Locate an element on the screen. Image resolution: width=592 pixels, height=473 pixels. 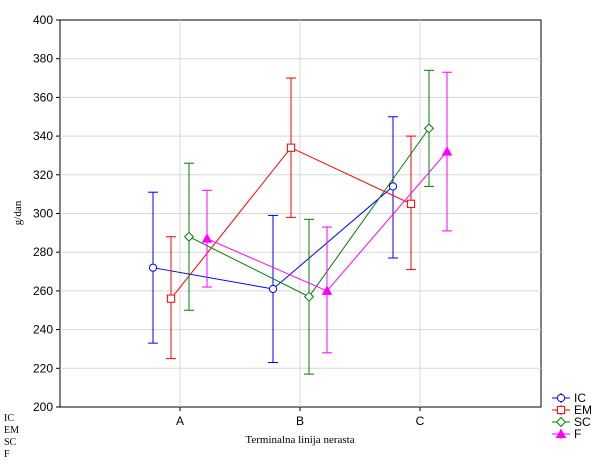
side-label: EM is located at coordinates (11, 430).